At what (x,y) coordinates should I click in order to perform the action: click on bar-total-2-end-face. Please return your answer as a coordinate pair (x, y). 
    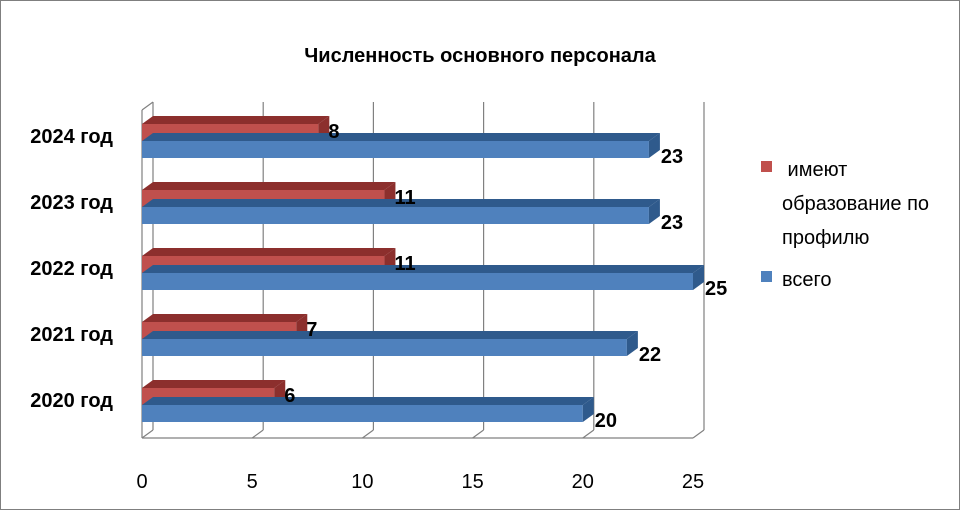
    Looking at the image, I should click on (698, 277).